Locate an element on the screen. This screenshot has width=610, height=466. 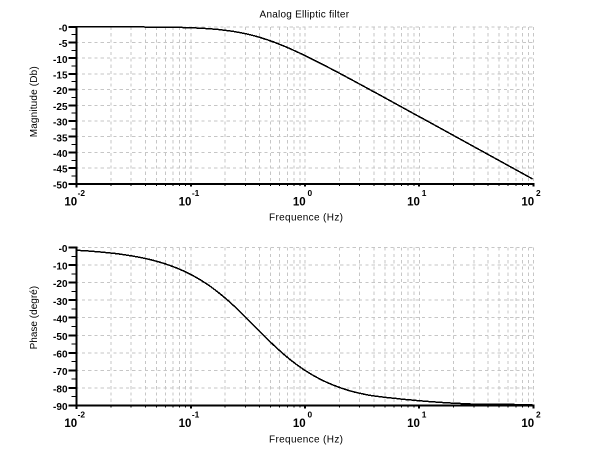
svg-text: -35 is located at coordinates (60, 138).